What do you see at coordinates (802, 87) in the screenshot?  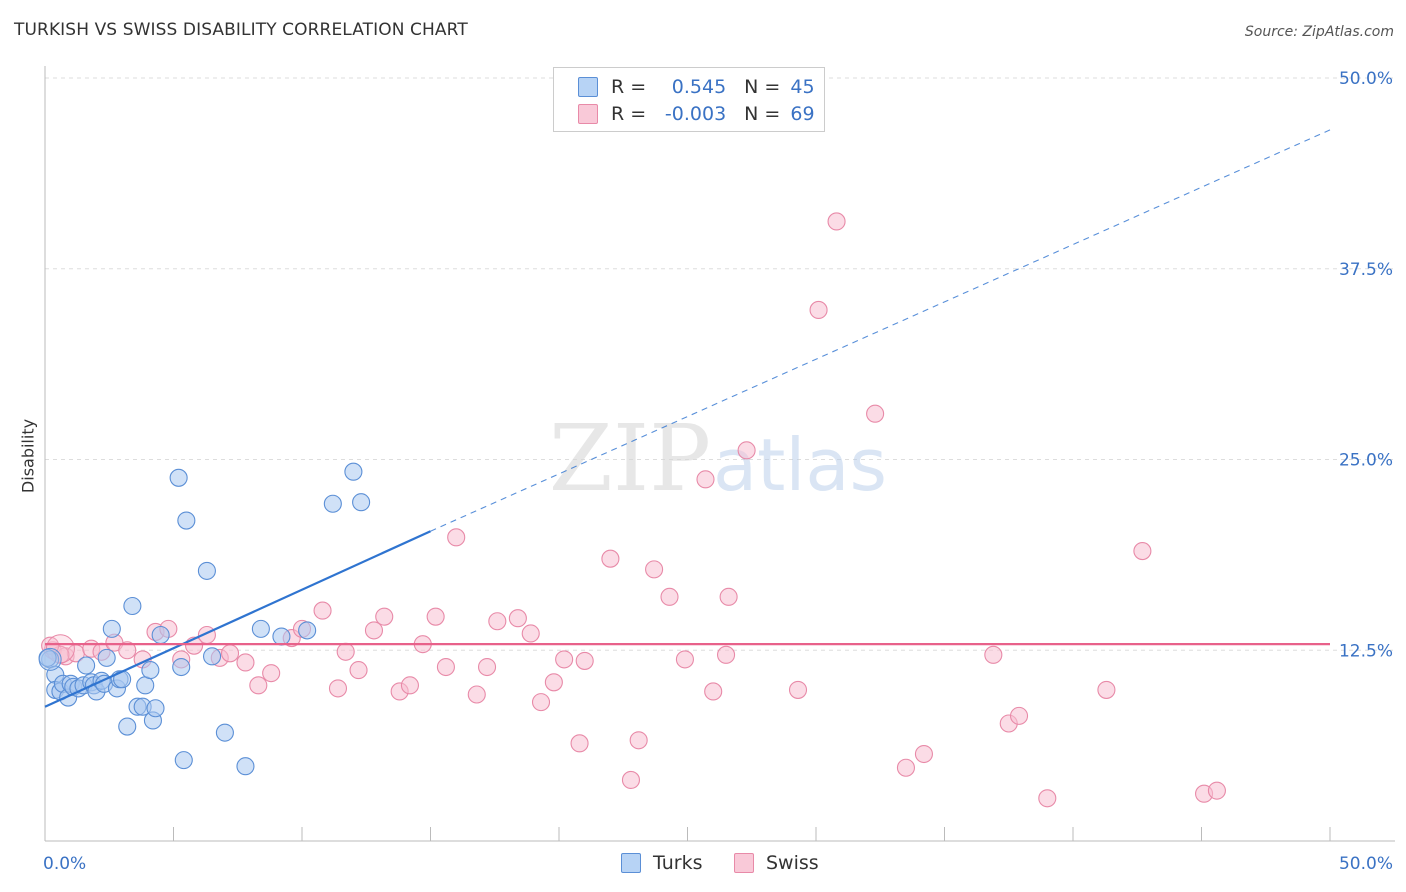 I see `turks-n-value: 45` at bounding box center [802, 87].